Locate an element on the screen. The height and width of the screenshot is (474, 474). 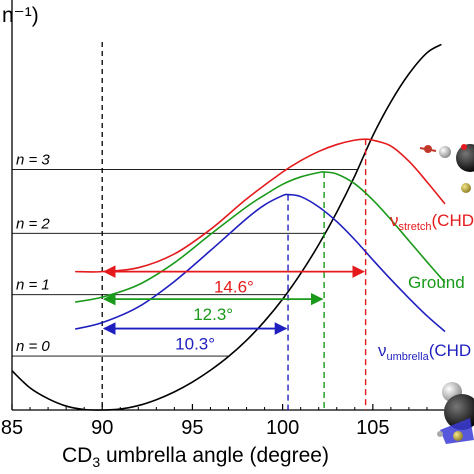
stretch-arrow is located at coordinates (428, 149).